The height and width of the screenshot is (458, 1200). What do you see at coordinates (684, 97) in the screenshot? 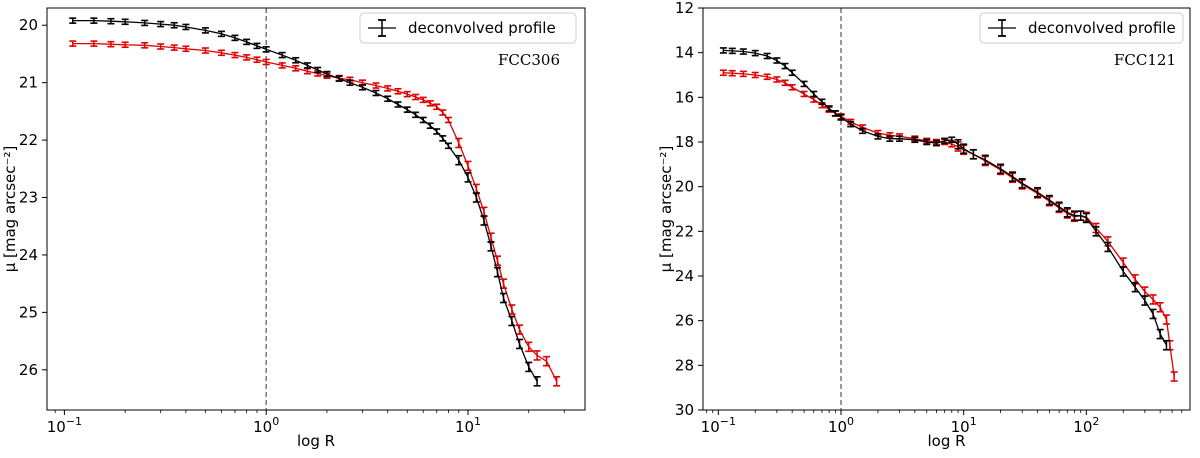
I see `y-tick-label: 16` at bounding box center [684, 97].